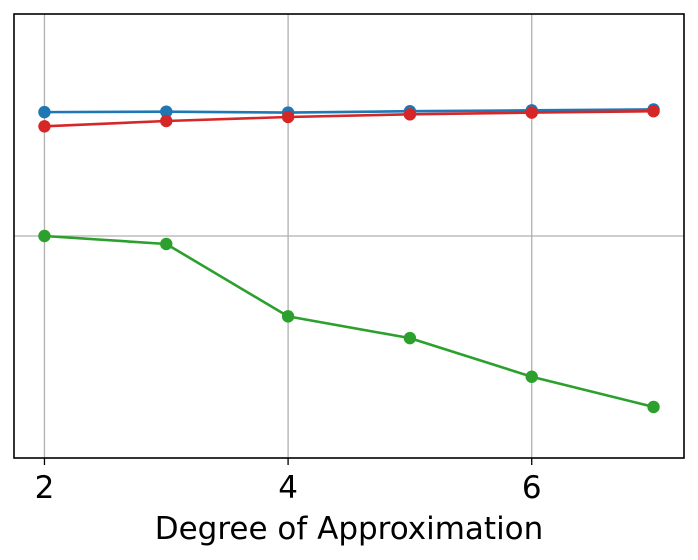  What do you see at coordinates (532, 488) in the screenshot?
I see `x-tick-label: 6` at bounding box center [532, 488].